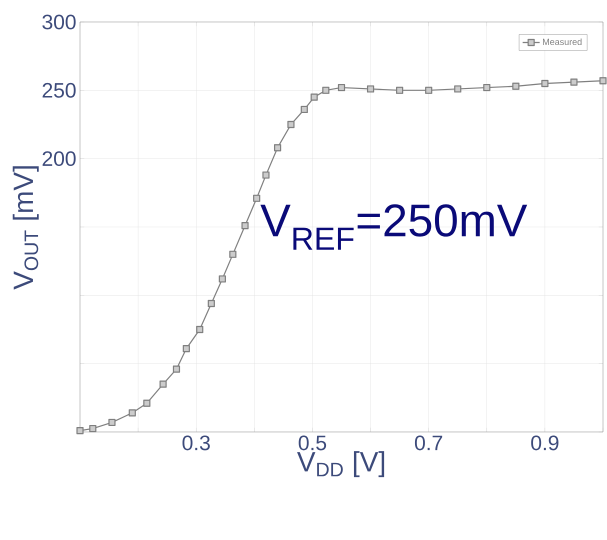 The image size is (607, 540). I want to click on x-tick-label: 0.5, so click(312, 443).